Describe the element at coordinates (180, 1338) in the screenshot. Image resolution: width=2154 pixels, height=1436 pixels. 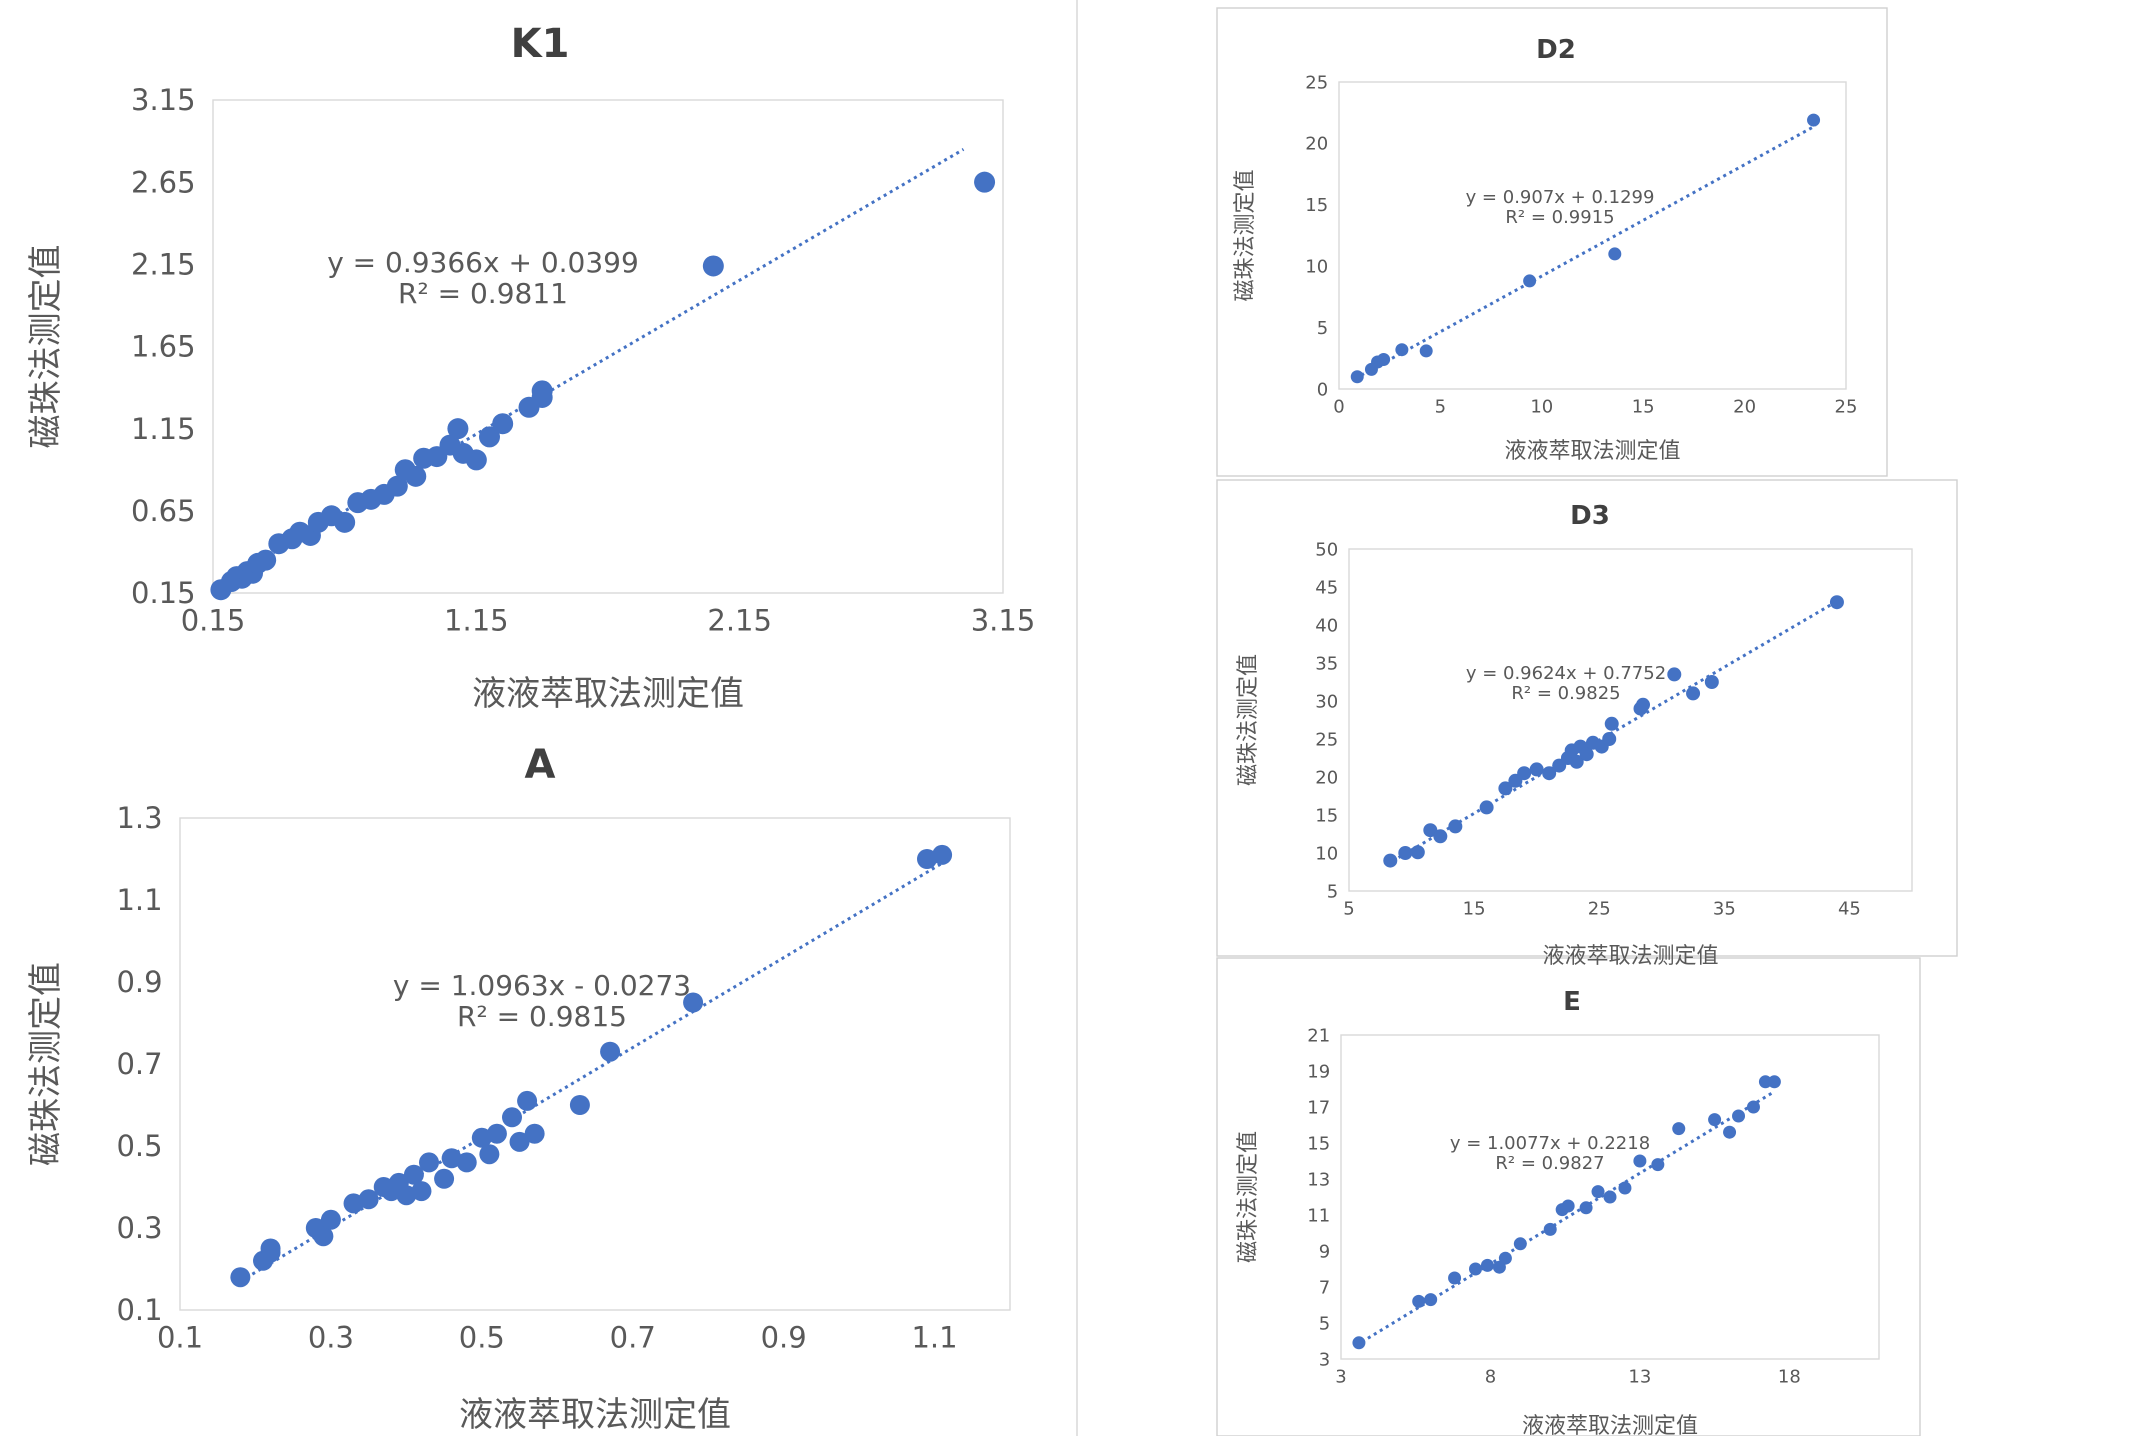
I see `x-tick-label: 0.1` at that location.